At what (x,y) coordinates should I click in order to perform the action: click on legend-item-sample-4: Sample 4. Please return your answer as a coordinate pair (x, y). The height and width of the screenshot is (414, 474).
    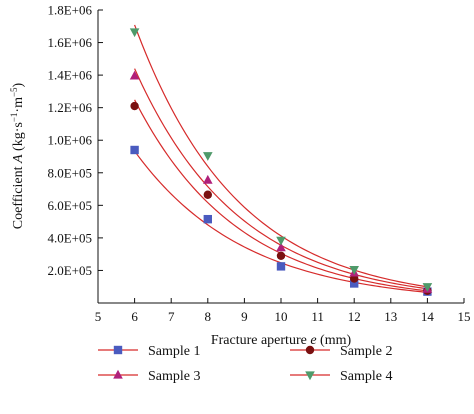
    Looking at the image, I should click on (341, 376).